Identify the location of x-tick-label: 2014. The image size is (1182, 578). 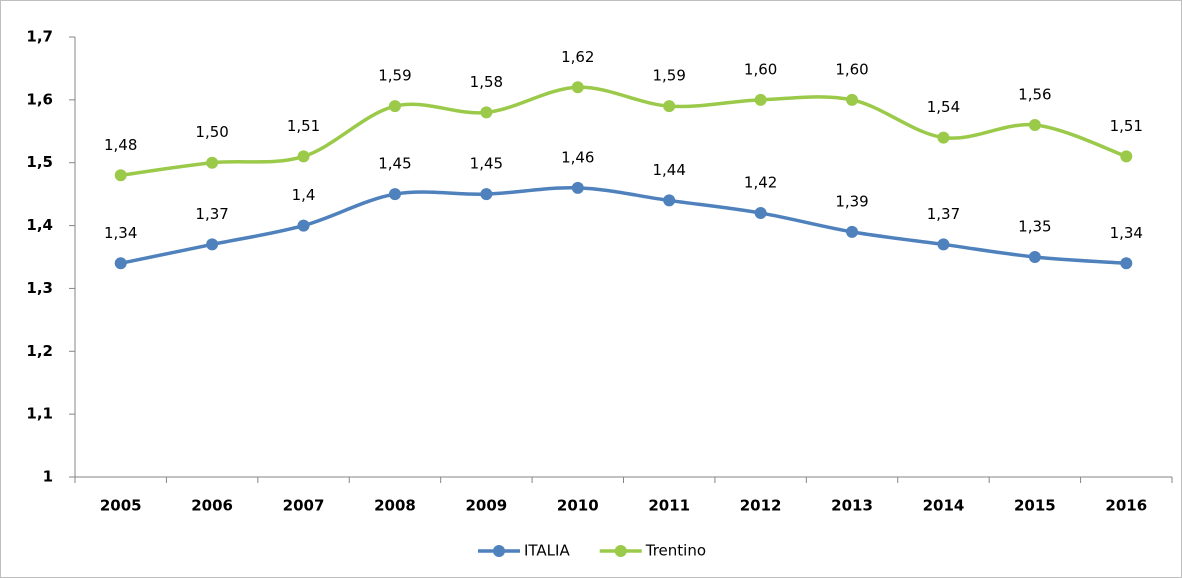
(944, 506).